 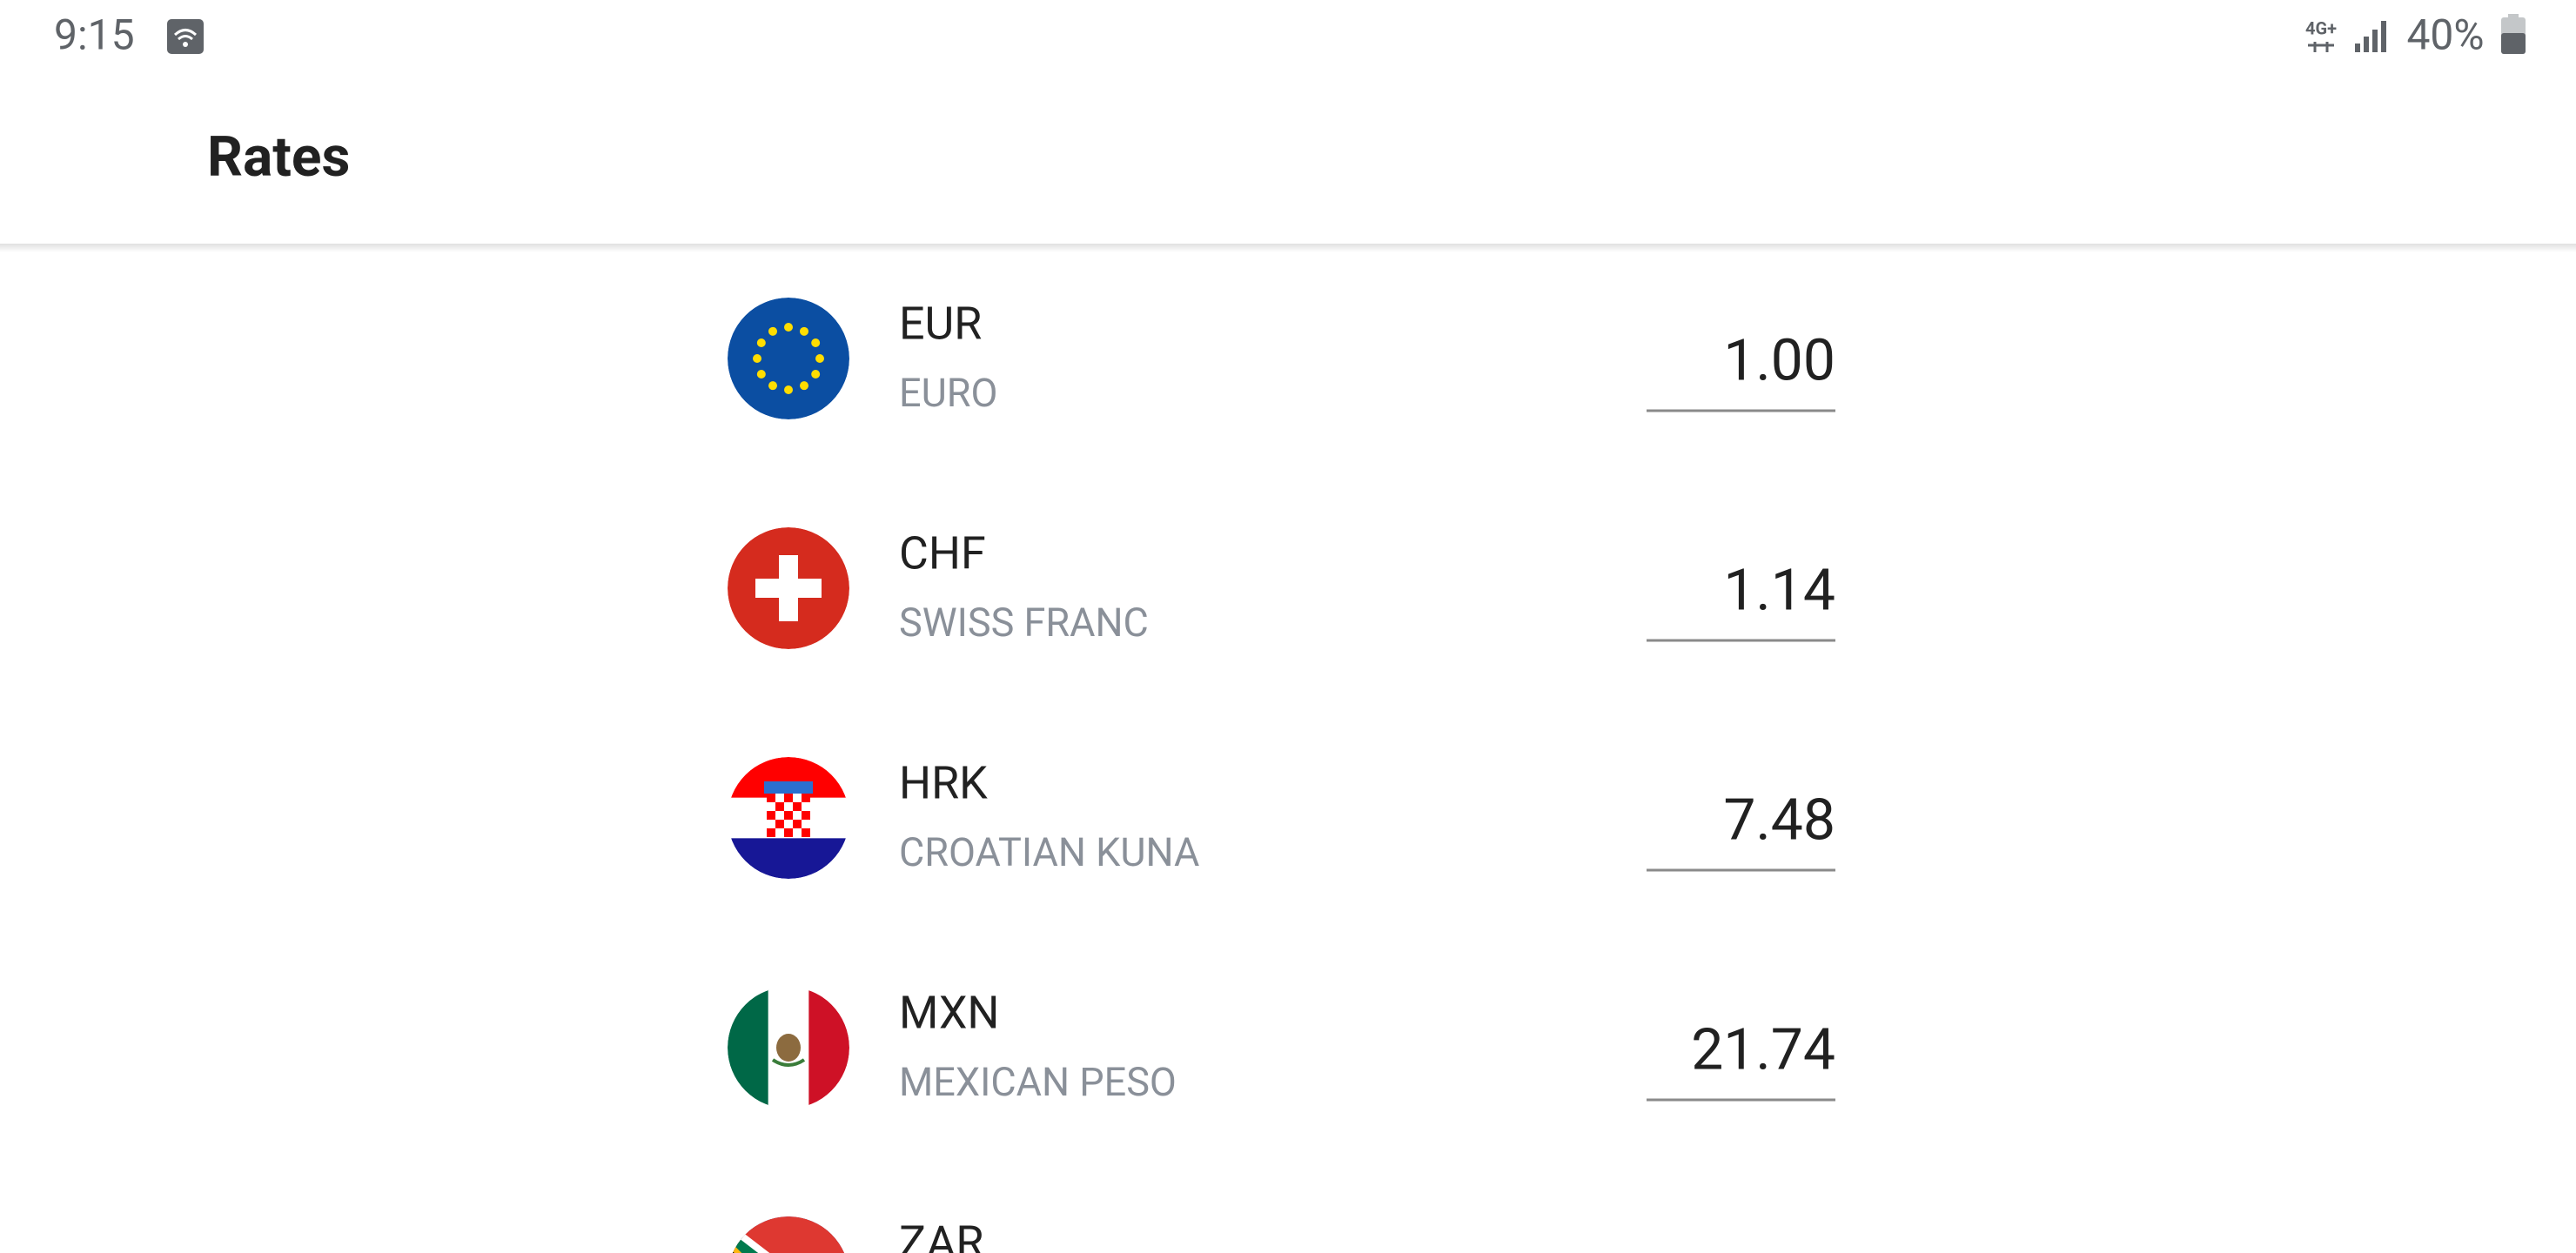 What do you see at coordinates (278, 157) in the screenshot?
I see `app-title: Rates` at bounding box center [278, 157].